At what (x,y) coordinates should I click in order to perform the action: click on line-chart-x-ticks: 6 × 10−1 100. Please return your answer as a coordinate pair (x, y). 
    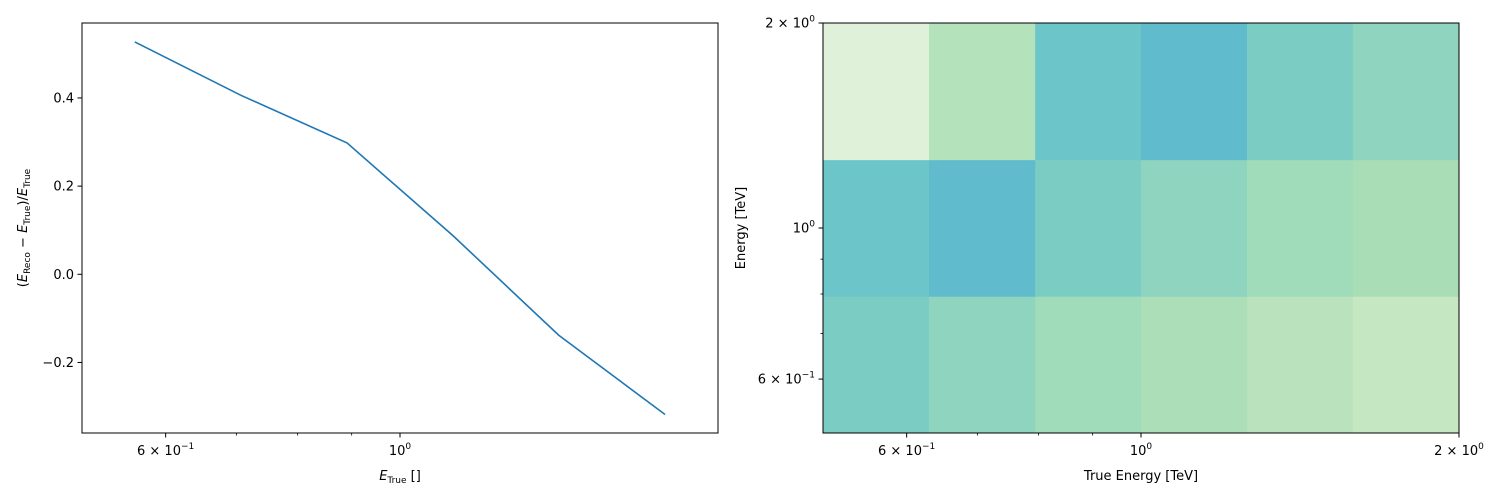
    Looking at the image, I should click on (274, 446).